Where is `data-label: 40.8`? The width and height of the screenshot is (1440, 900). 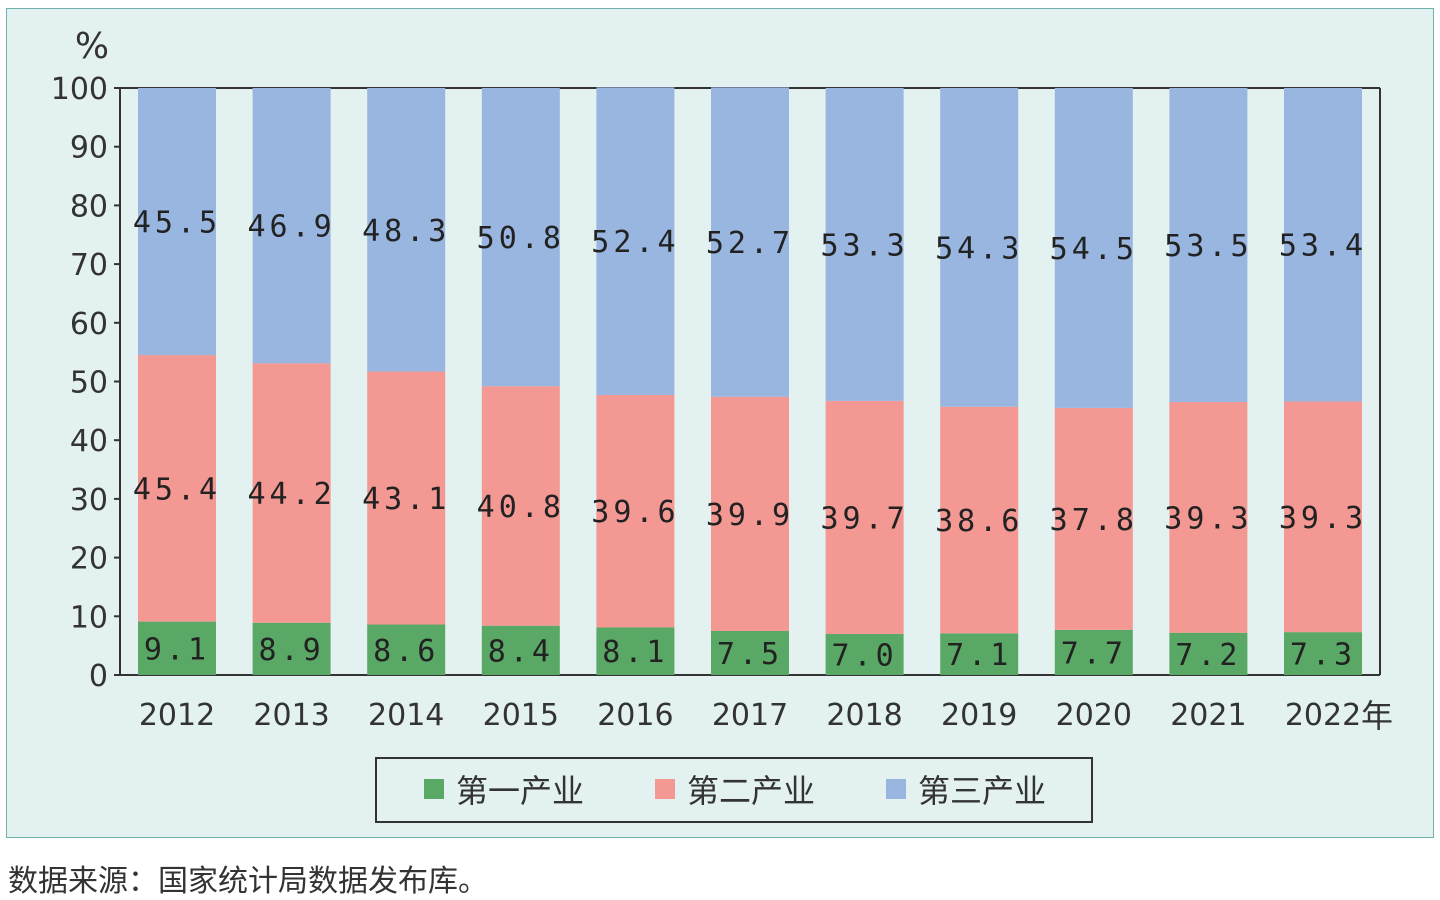 data-label: 40.8 is located at coordinates (521, 507).